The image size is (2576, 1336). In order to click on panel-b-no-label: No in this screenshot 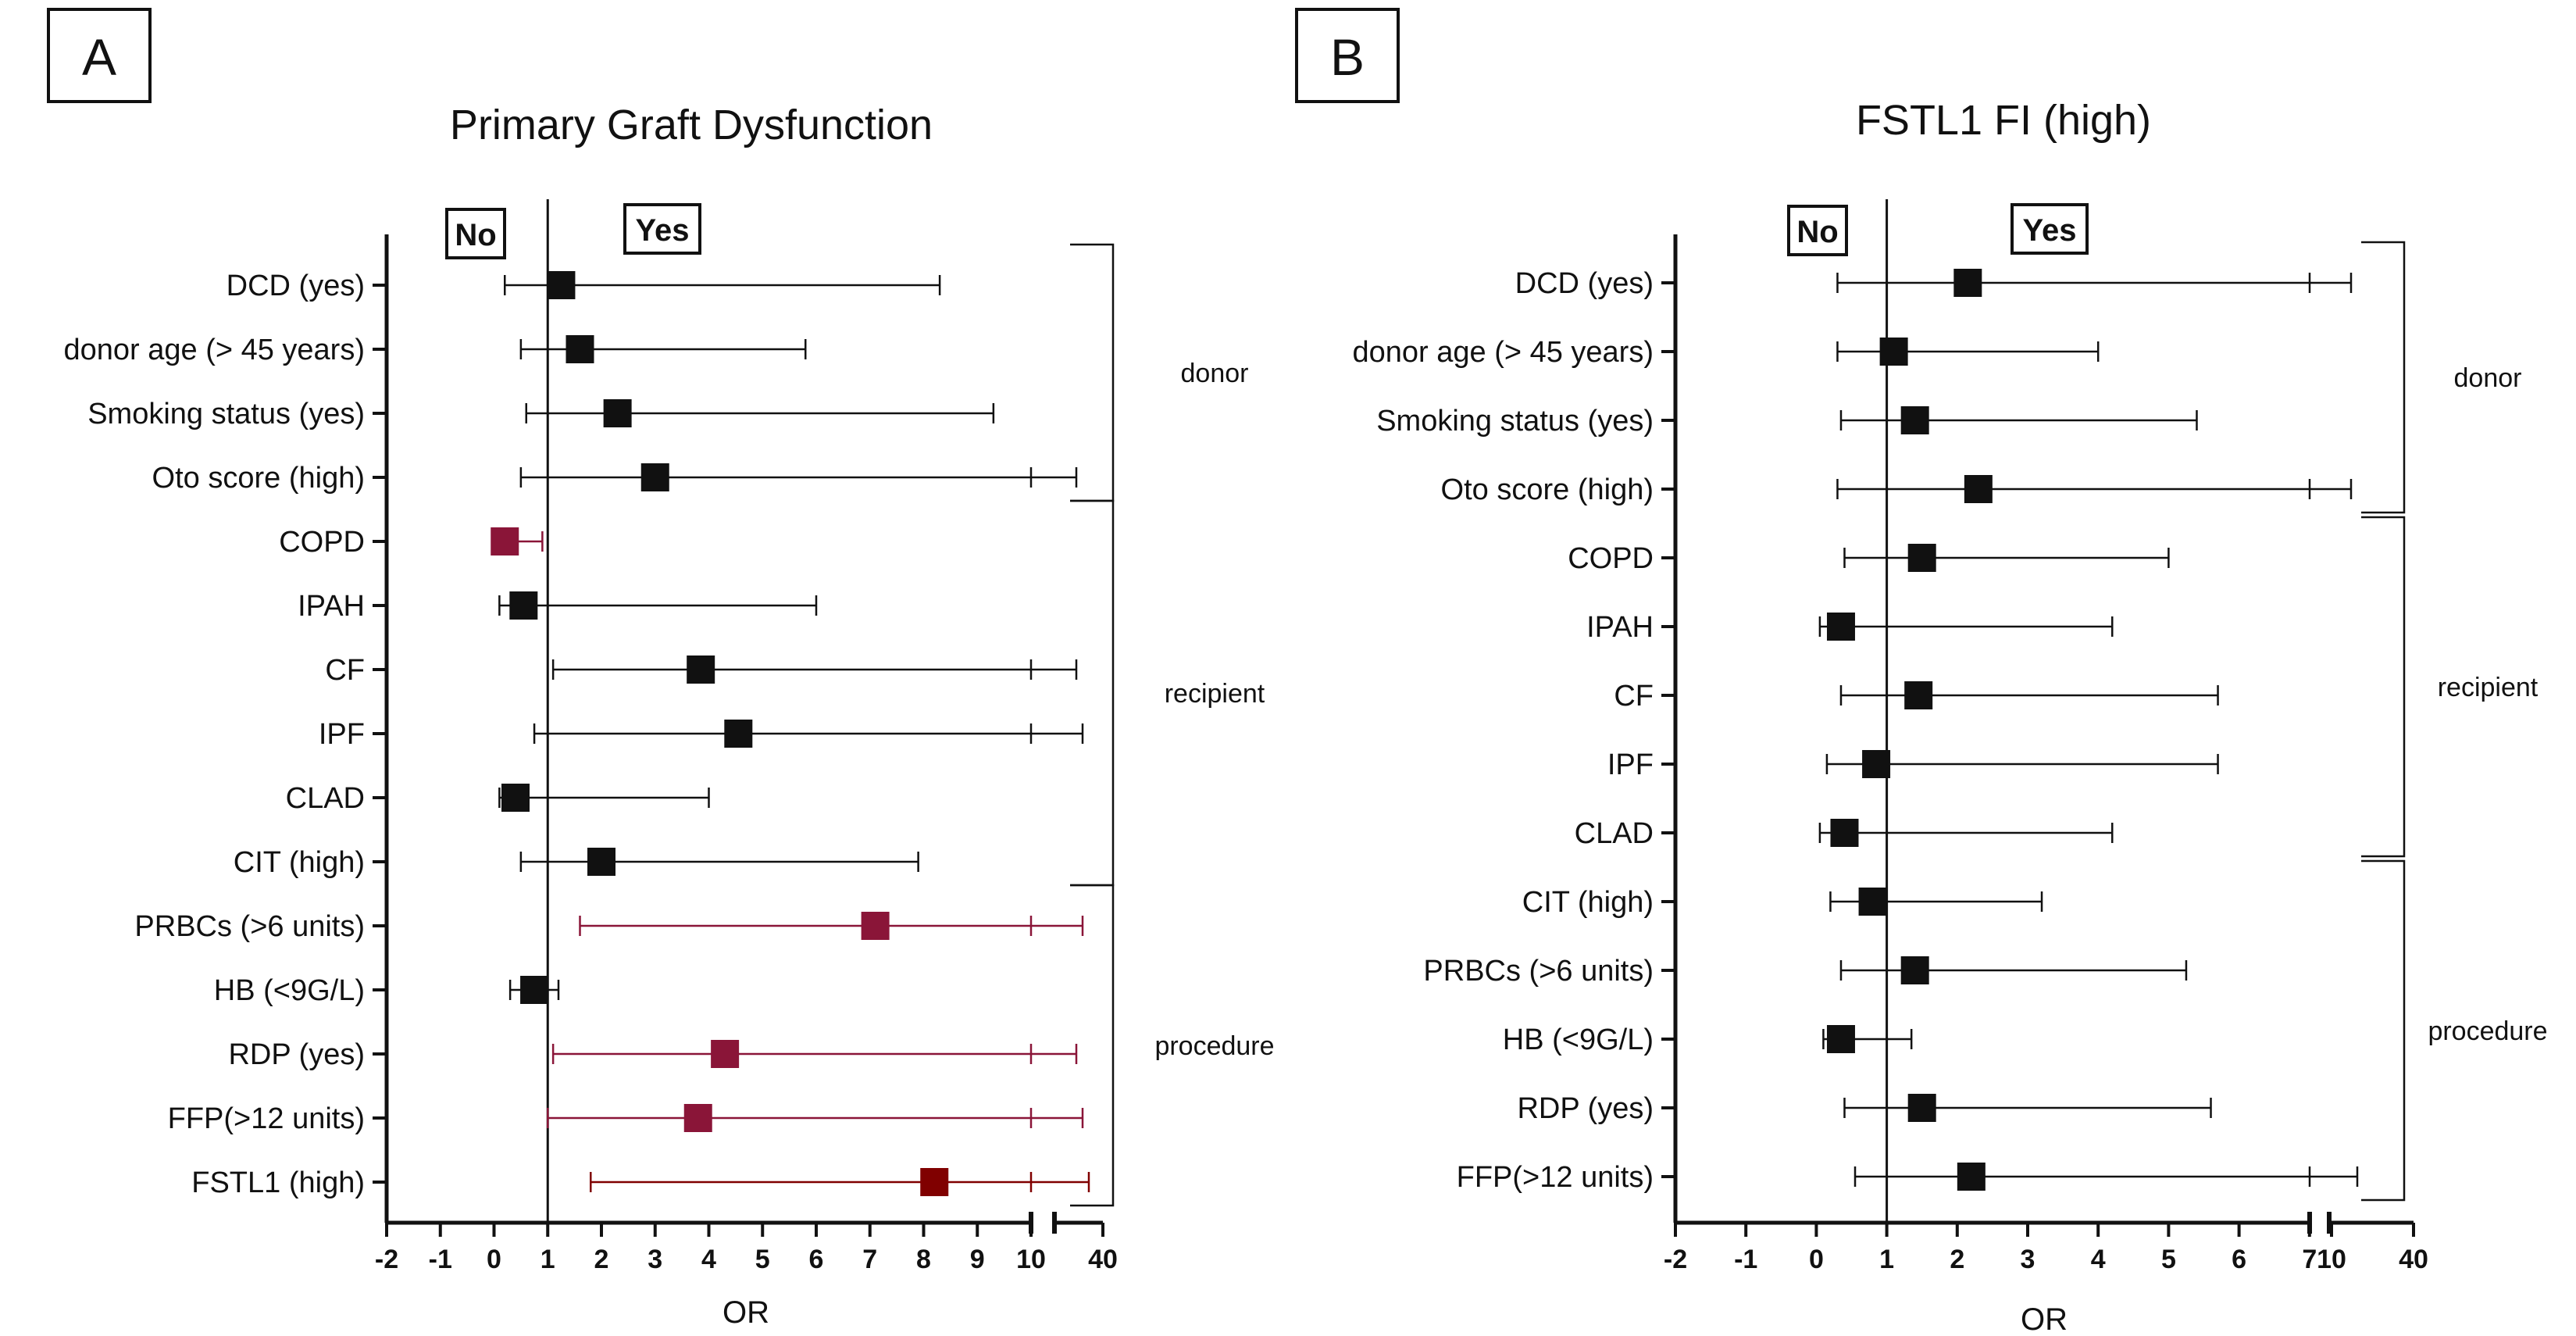, I will do `click(1817, 232)`.